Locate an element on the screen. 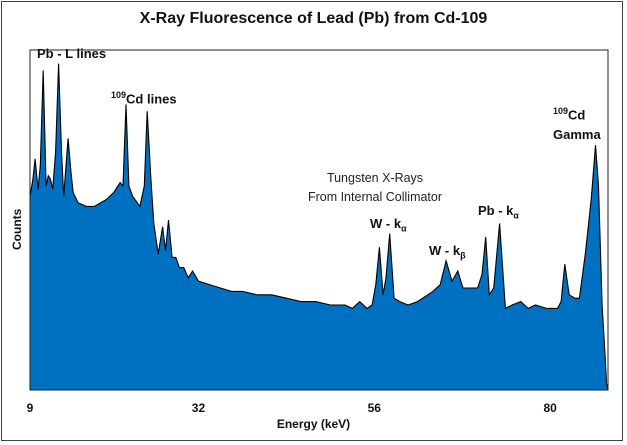 The image size is (627, 445). annotation-pb-ka: Pb - kα is located at coordinates (498, 212).